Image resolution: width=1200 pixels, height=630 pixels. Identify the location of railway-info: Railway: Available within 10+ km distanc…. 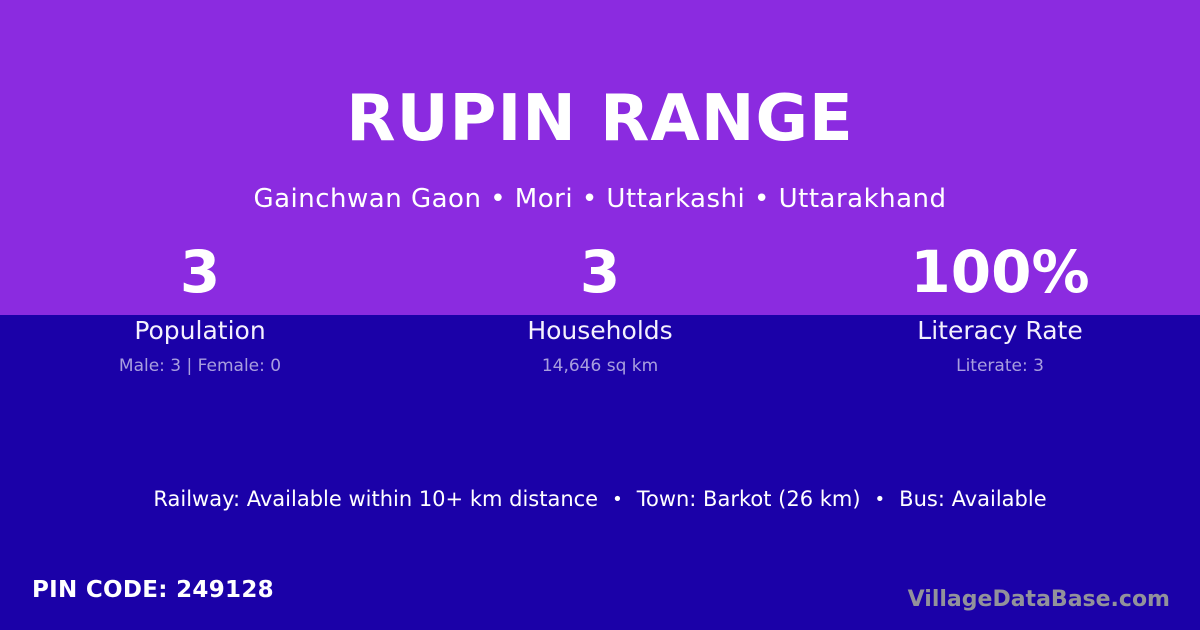
(376, 499).